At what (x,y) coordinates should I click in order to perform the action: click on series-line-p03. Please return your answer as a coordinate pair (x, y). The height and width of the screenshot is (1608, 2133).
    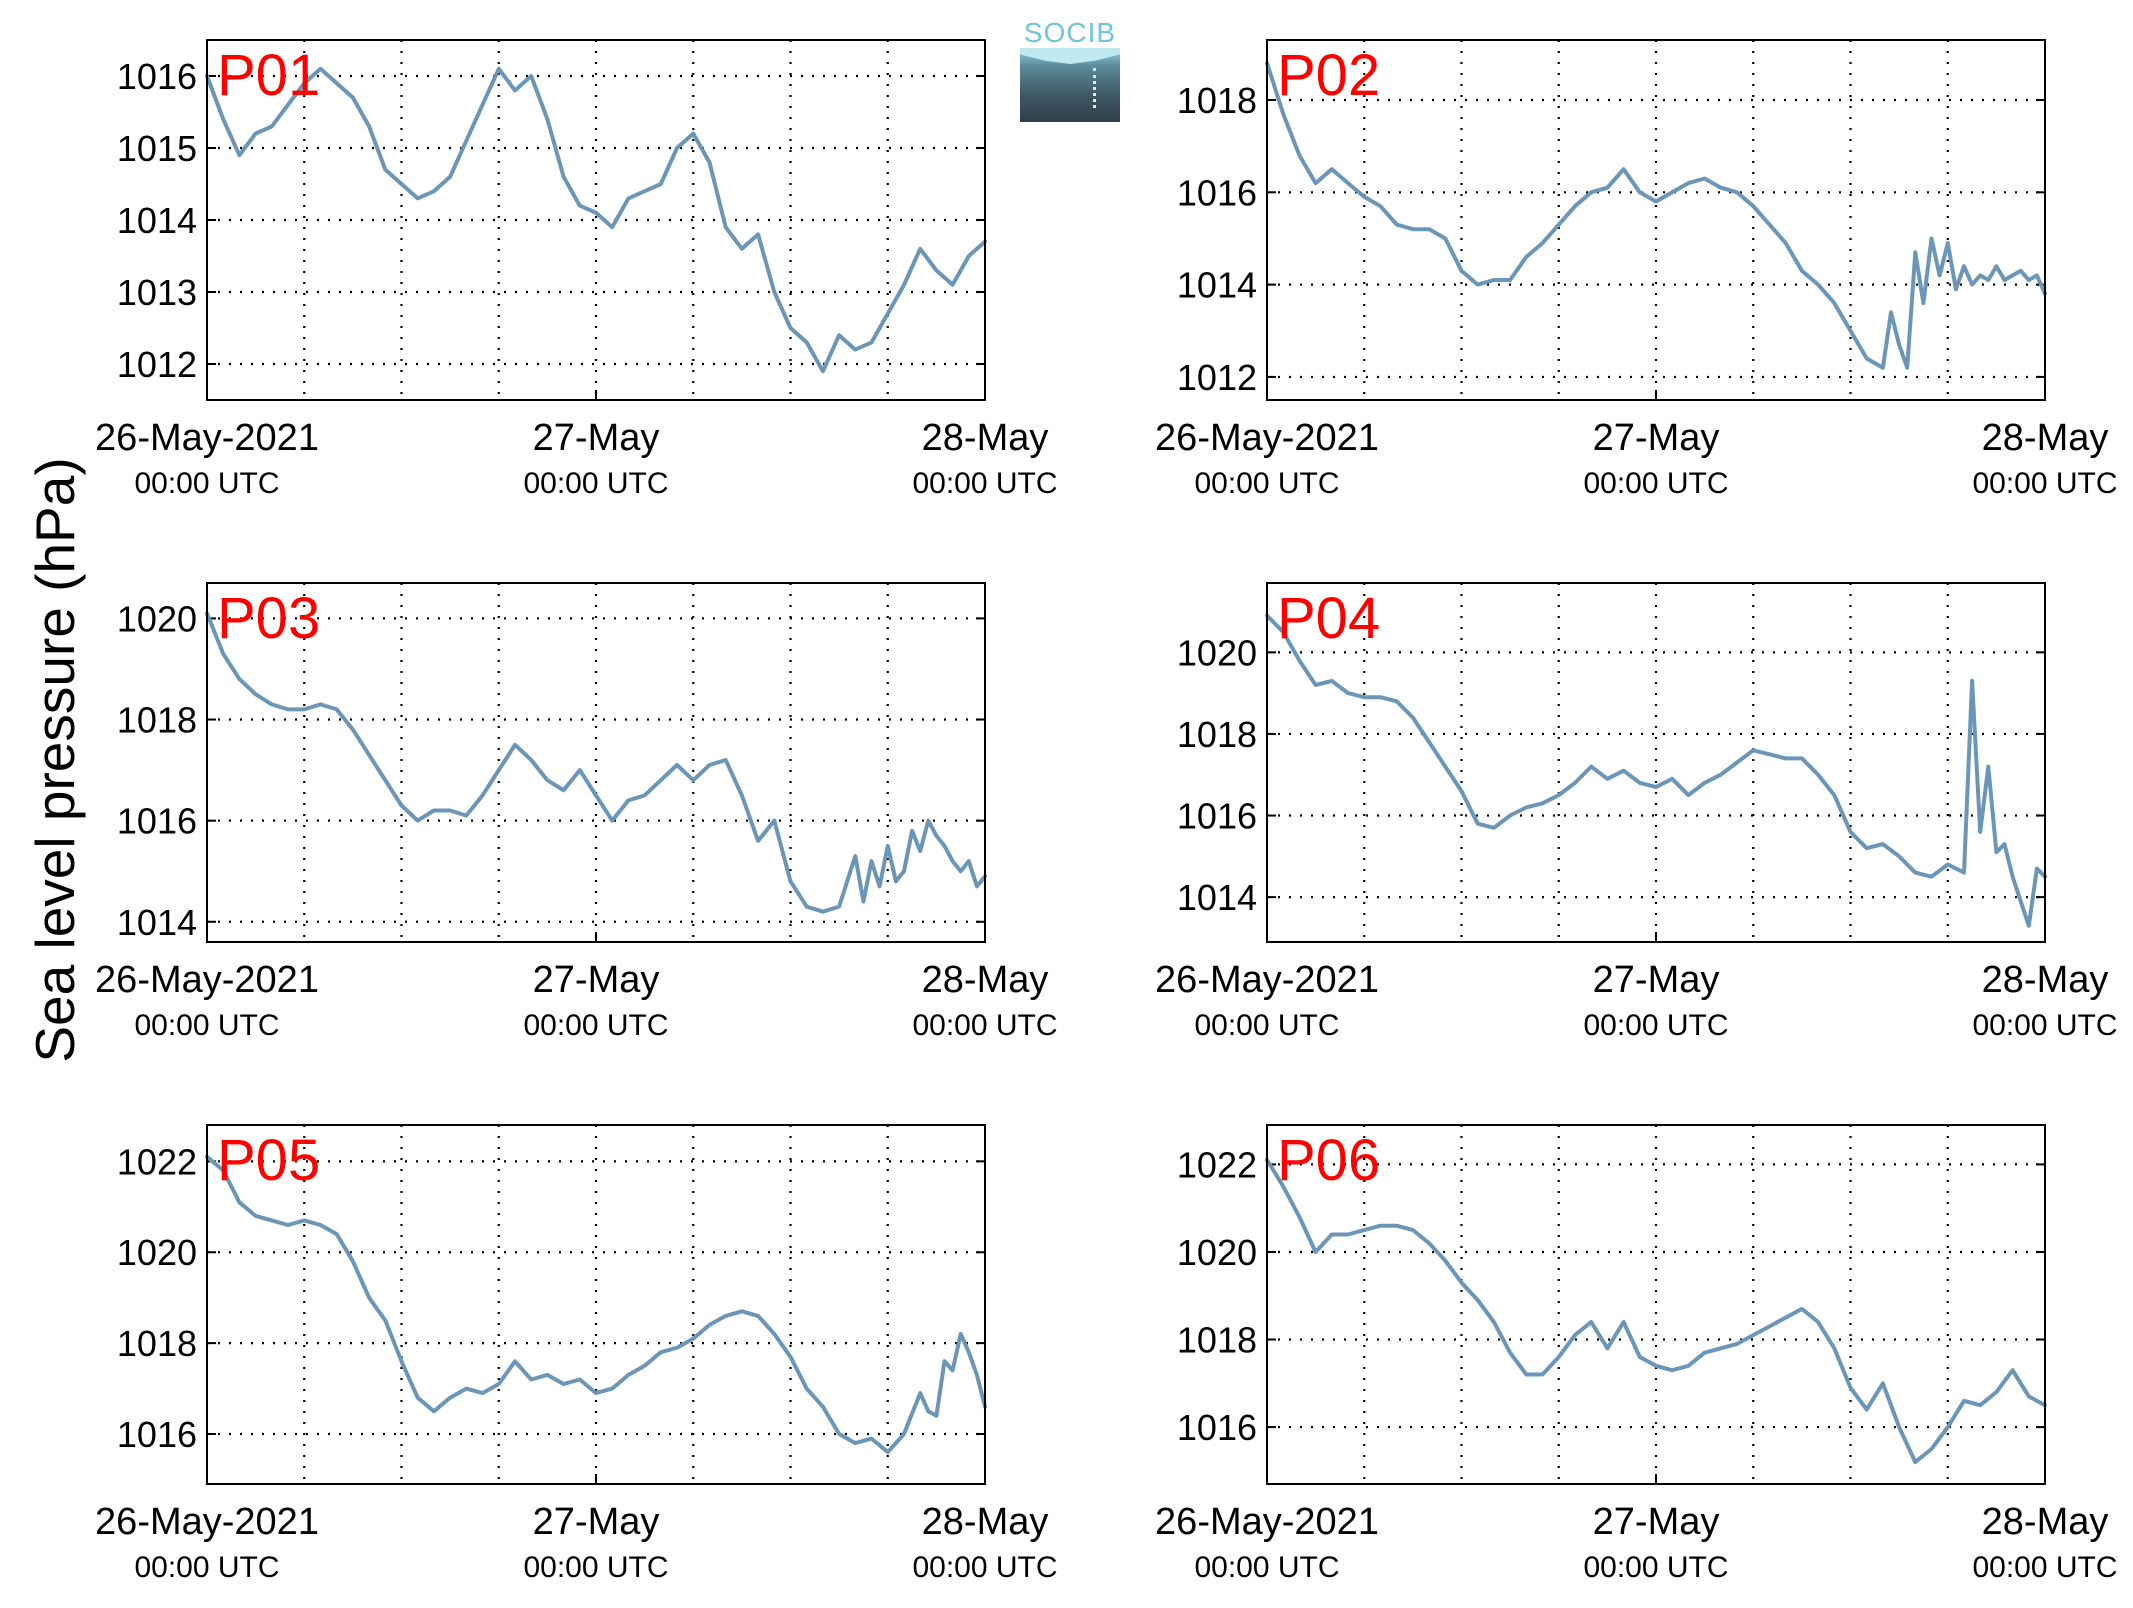
    Looking at the image, I should click on (596, 762).